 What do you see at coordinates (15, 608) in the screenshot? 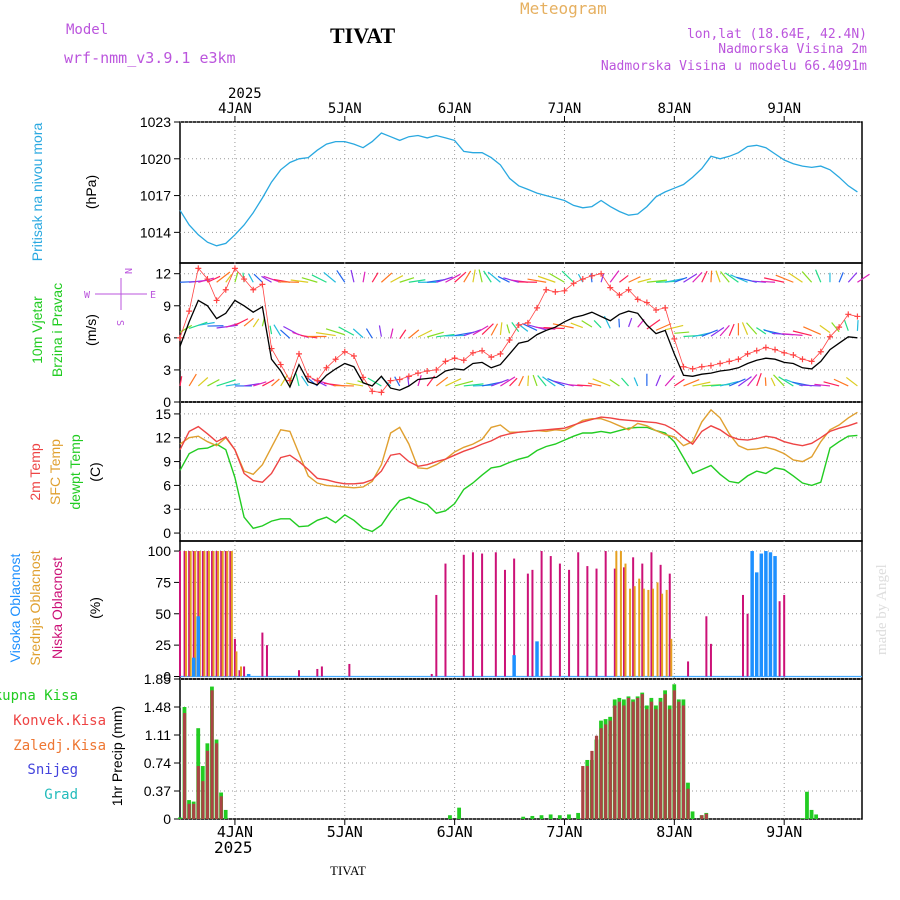
I see `high-cloud-side-label: Visoka Oblacnost` at bounding box center [15, 608].